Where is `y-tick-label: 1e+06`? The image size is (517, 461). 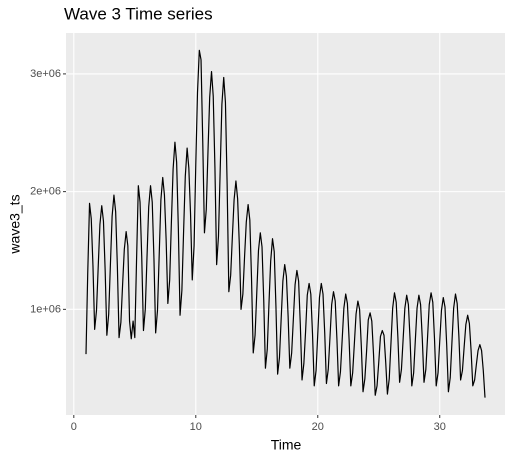 y-tick-label: 1e+06 is located at coordinates (45, 309).